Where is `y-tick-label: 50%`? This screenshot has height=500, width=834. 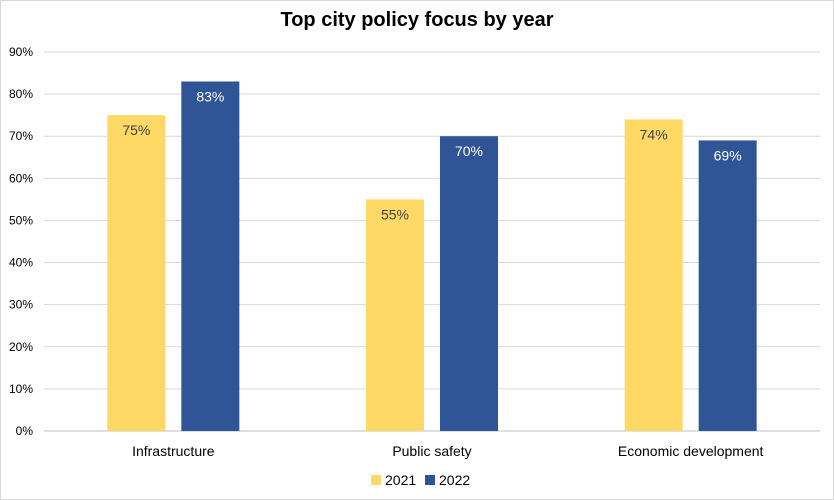
y-tick-label: 50% is located at coordinates (21, 220).